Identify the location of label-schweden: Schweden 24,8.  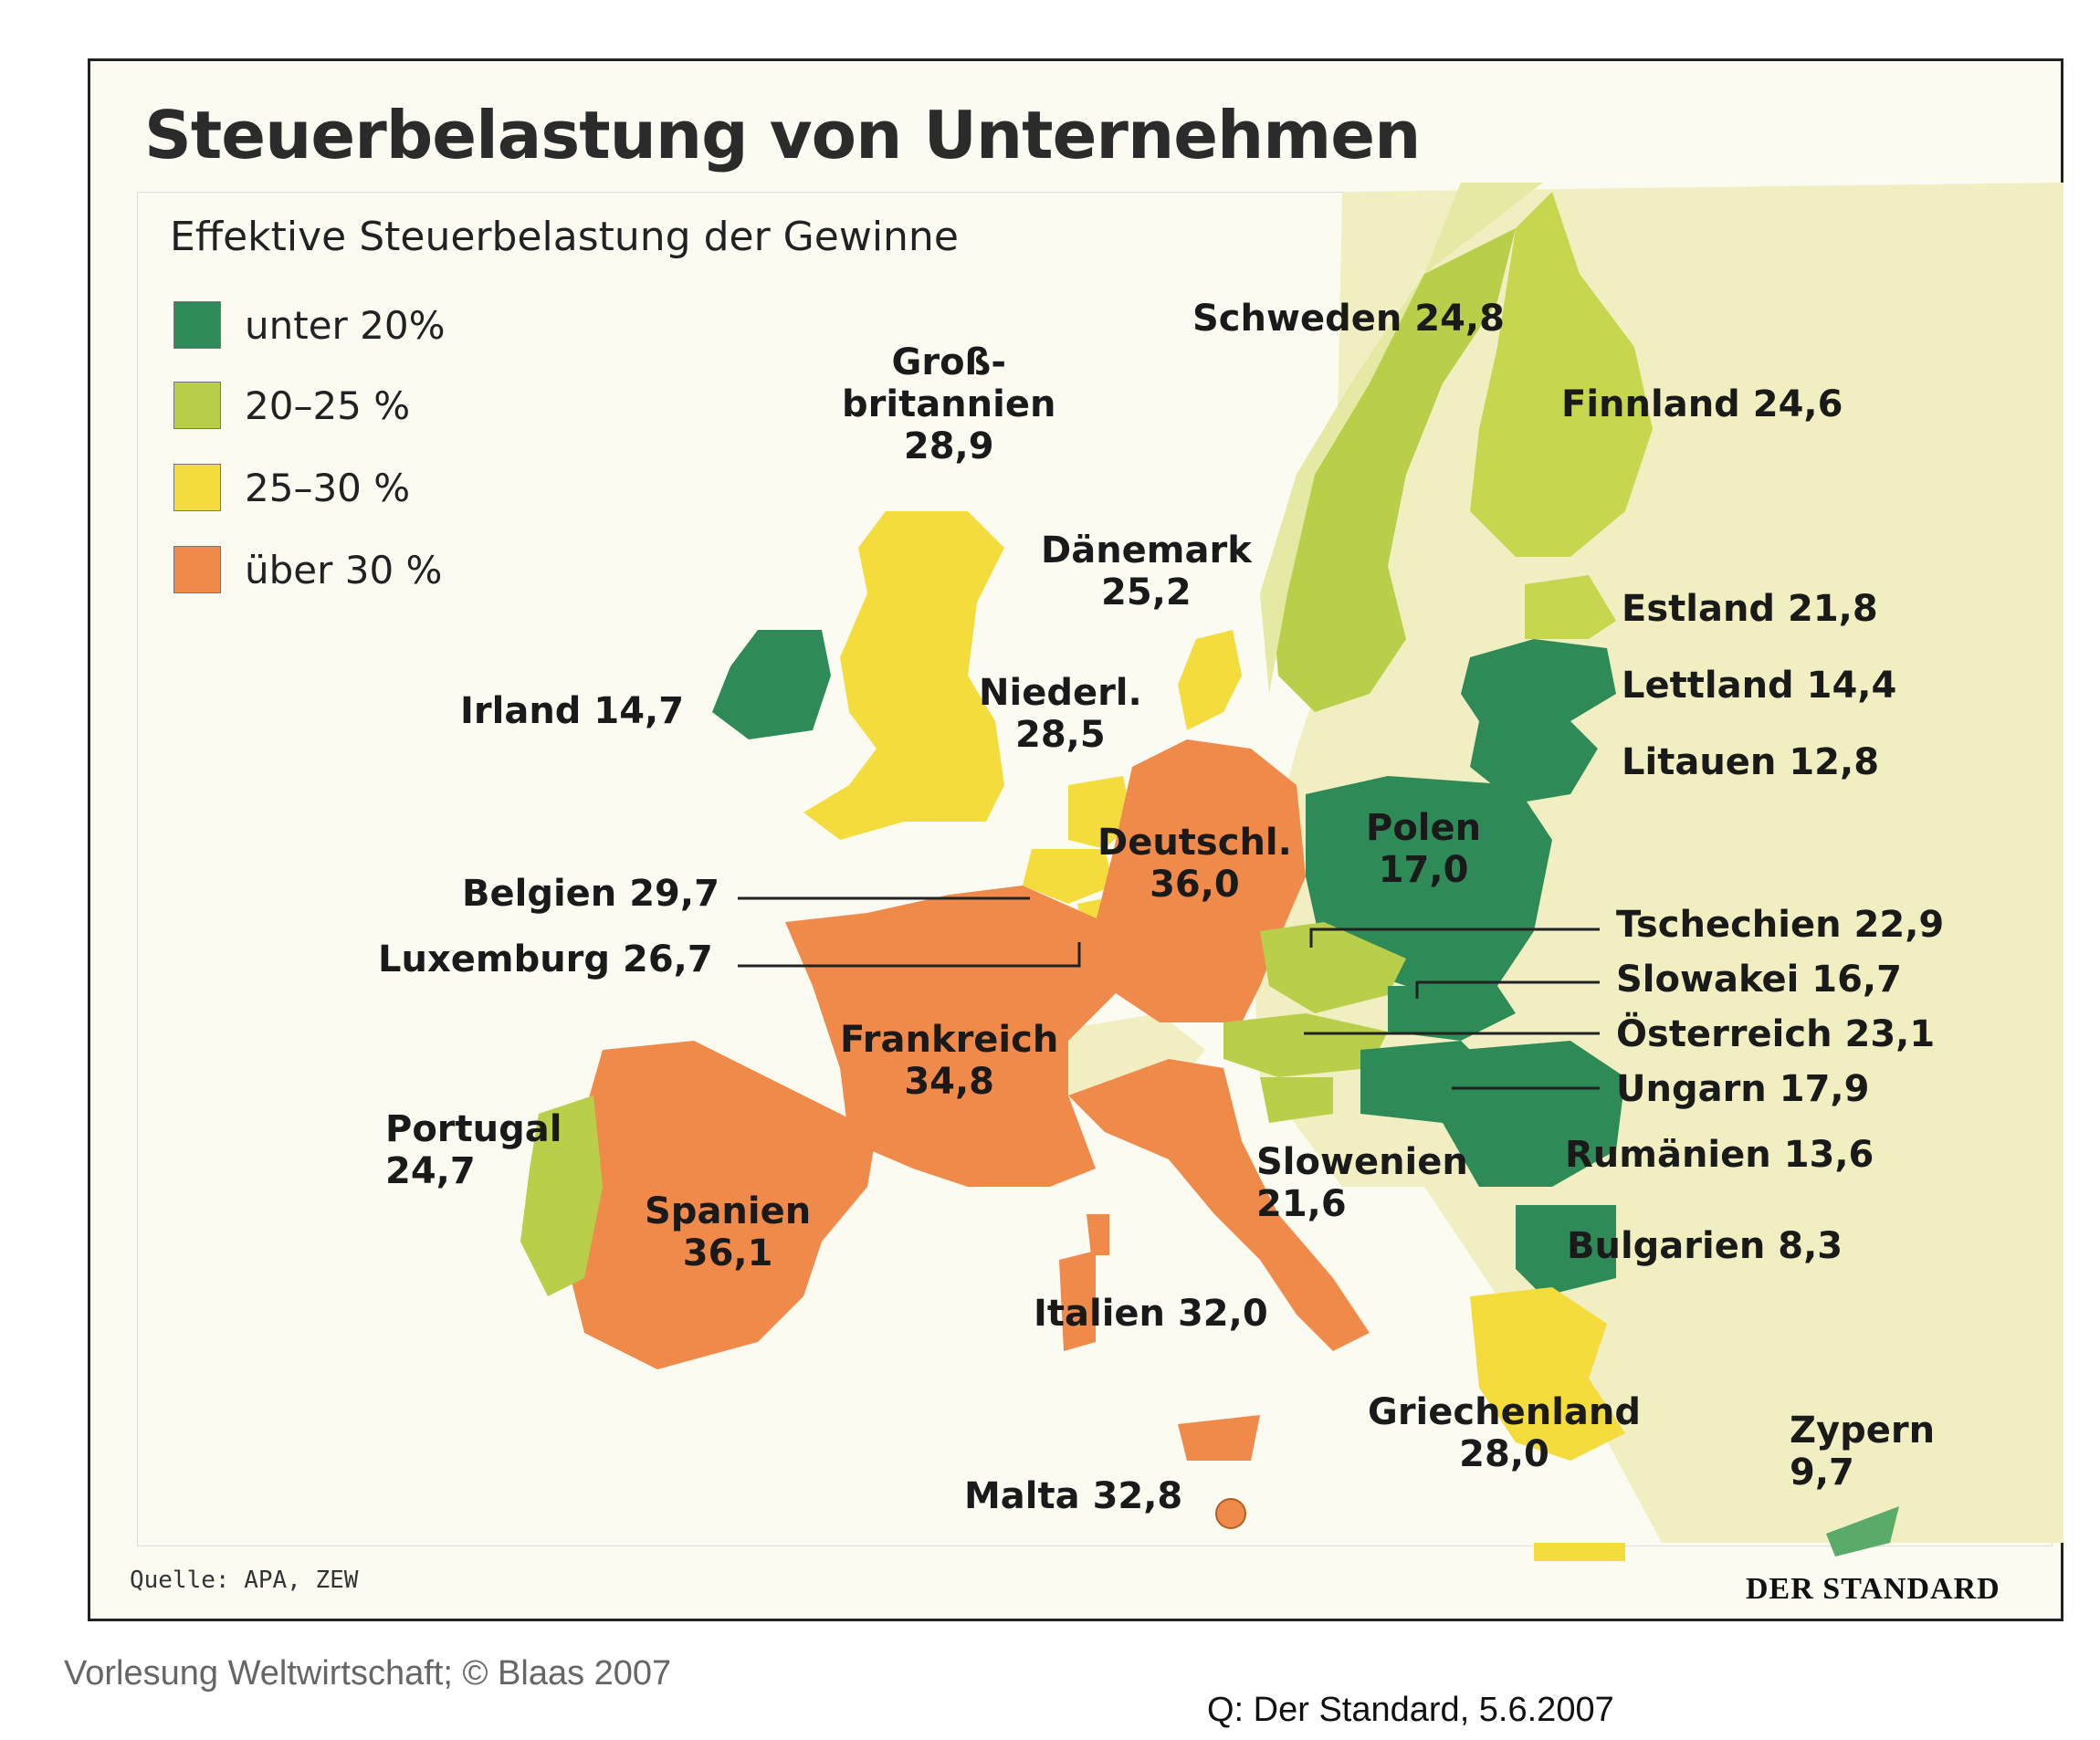
(1348, 319).